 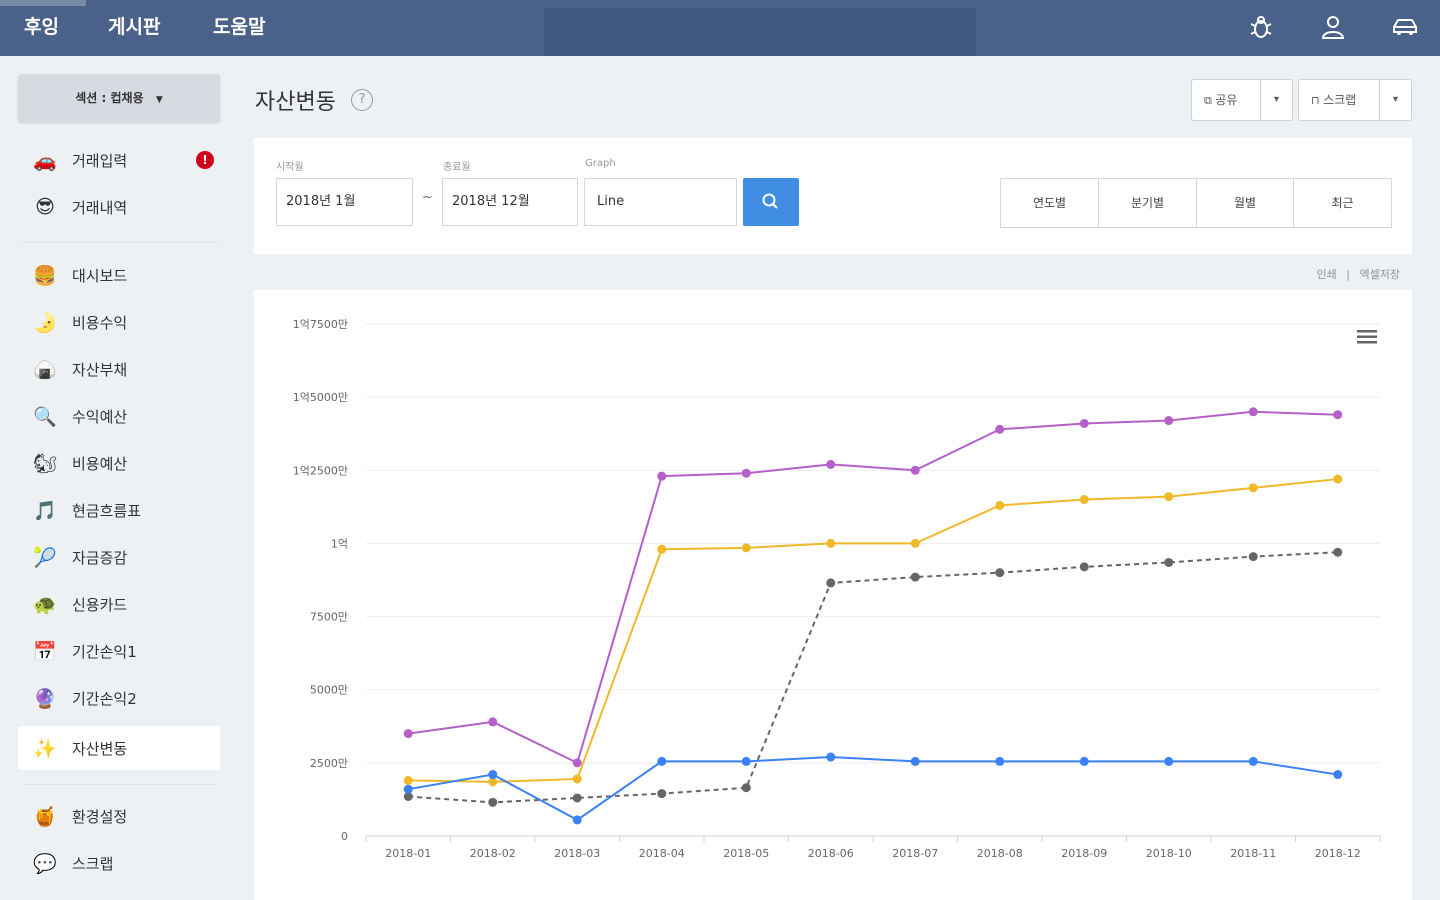 I want to click on x-tick-label: 2018-03, so click(x=577, y=853).